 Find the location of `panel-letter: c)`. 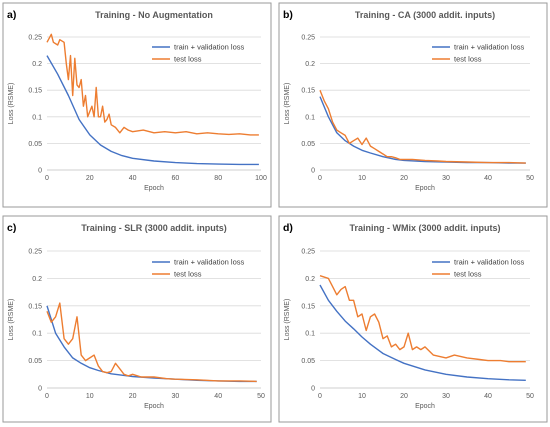

panel-letter: c) is located at coordinates (11, 228).